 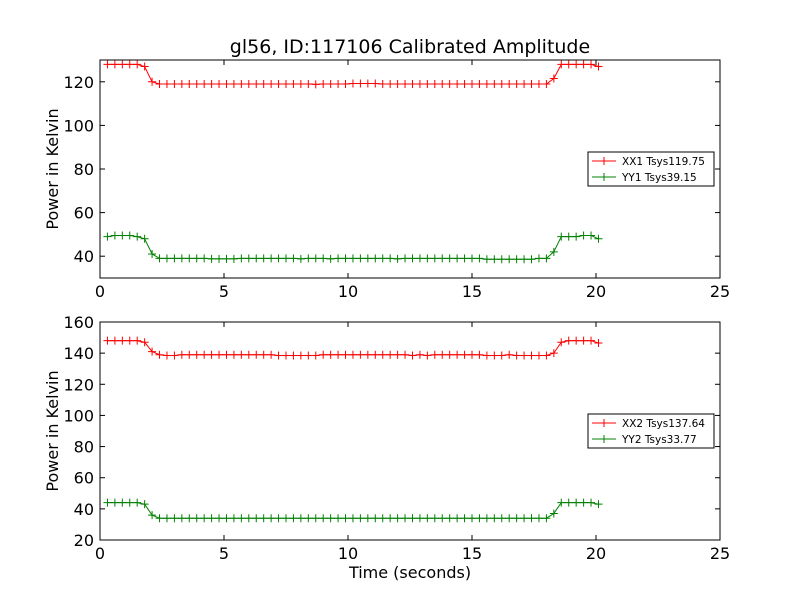 What do you see at coordinates (84, 540) in the screenshot?
I see `y-tick-label: 20` at bounding box center [84, 540].